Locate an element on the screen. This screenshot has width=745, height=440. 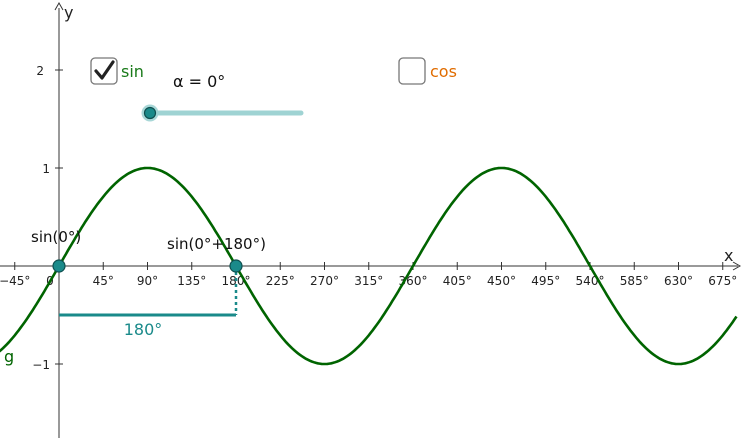
cos-checkbox-label: cos is located at coordinates (443, 71).